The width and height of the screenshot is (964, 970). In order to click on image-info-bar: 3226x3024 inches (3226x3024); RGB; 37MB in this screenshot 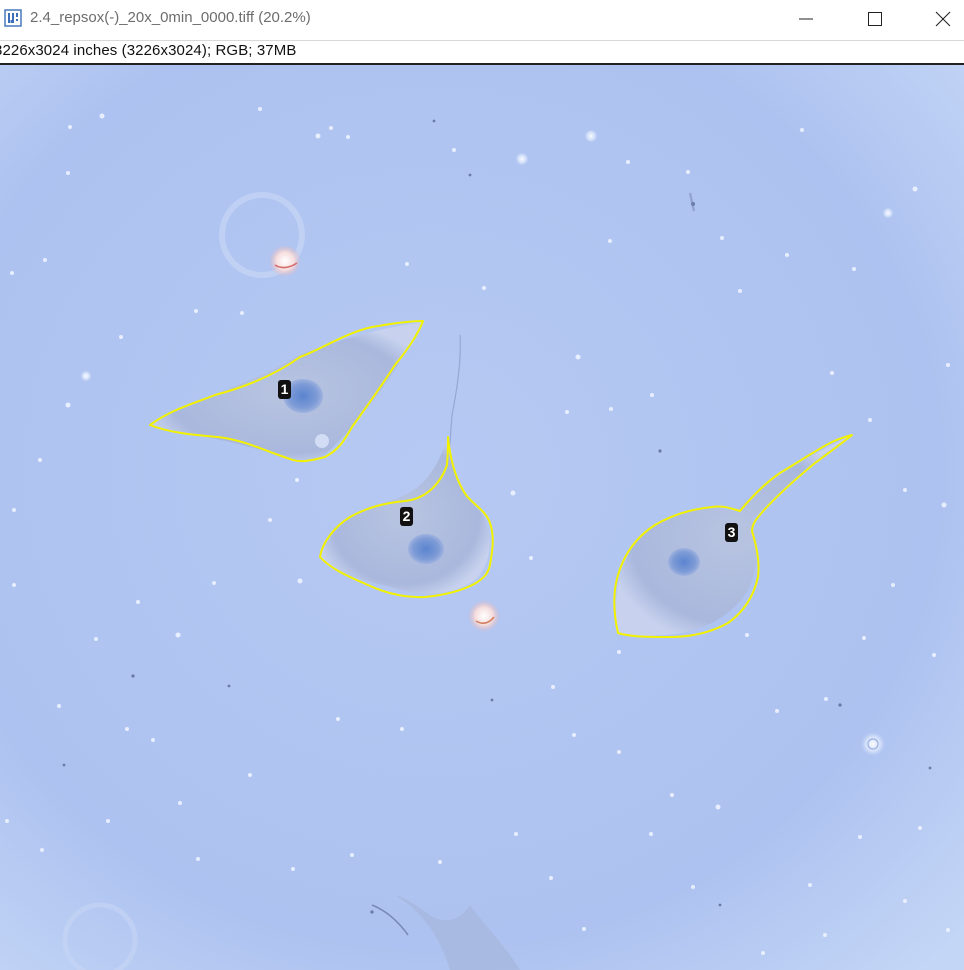, I will do `click(482, 51)`.